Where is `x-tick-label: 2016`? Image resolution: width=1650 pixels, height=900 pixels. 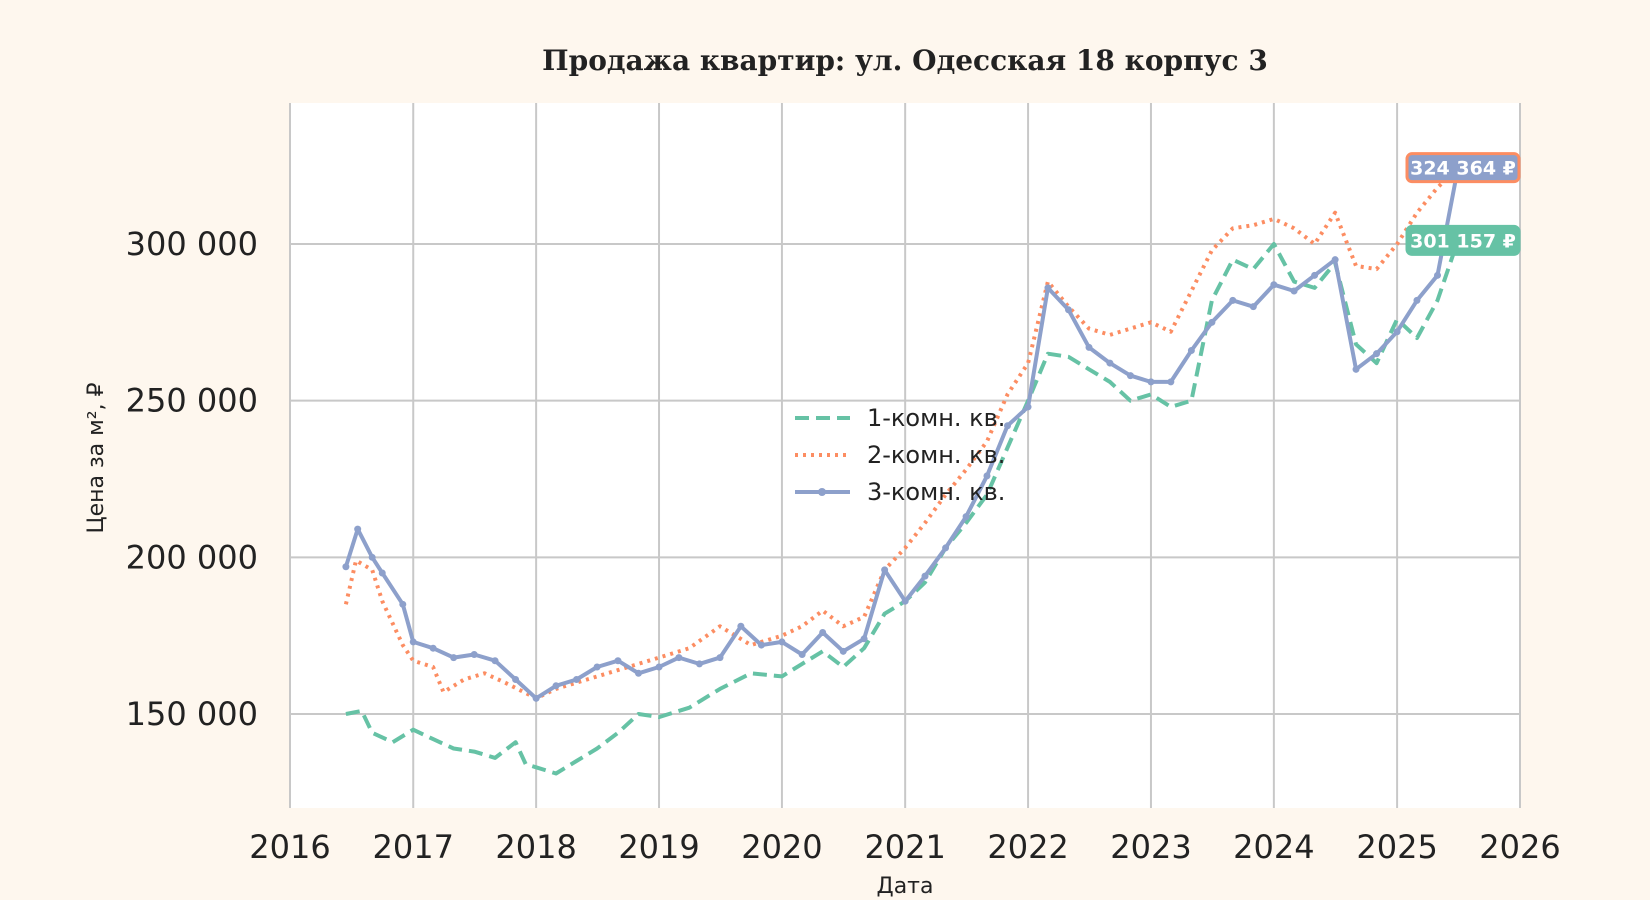 x-tick-label: 2016 is located at coordinates (289, 847).